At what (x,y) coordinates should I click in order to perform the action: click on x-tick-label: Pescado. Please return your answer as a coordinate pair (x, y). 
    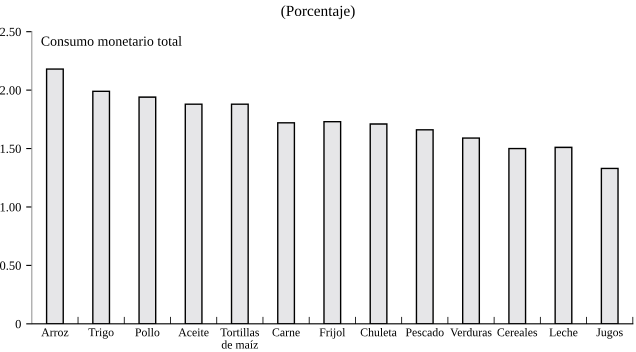
    Looking at the image, I should click on (425, 332).